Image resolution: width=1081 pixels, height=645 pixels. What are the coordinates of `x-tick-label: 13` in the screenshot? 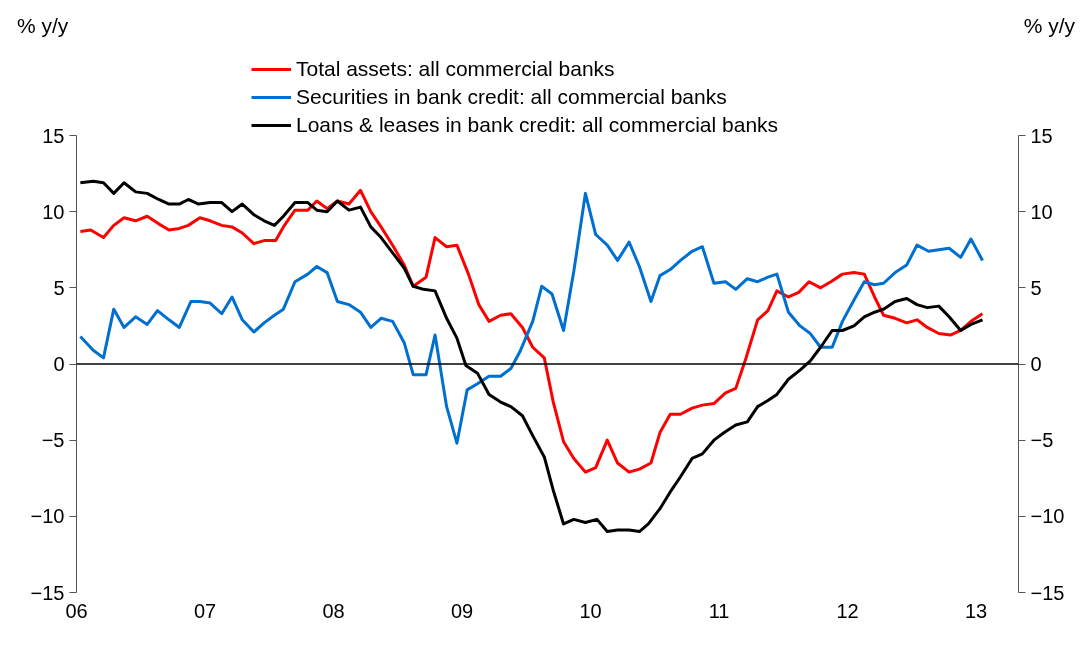 It's located at (976, 610).